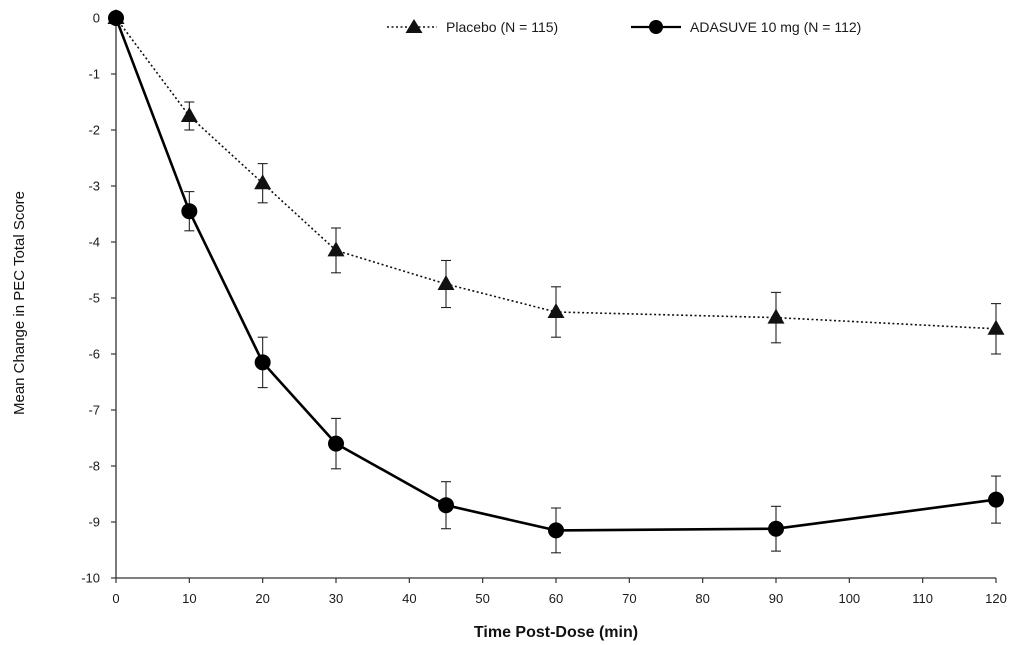 The image size is (1016, 645). What do you see at coordinates (775, 27) in the screenshot?
I see `legend-adasuve-label: ADASUVE 10 mg (N = 112)` at bounding box center [775, 27].